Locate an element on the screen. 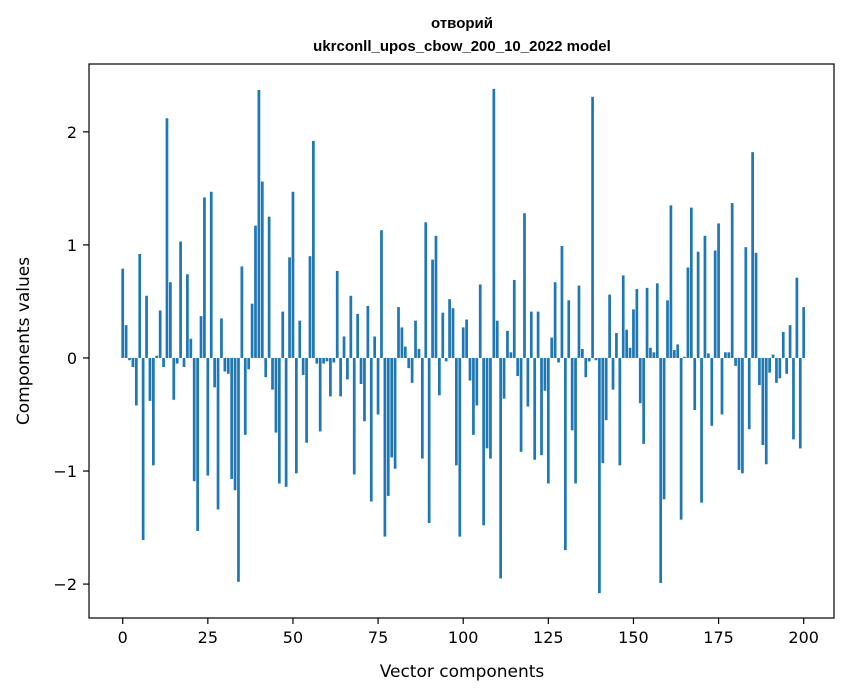 This screenshot has height=696, width=847. y-axis-label: Components values is located at coordinates (24, 341).